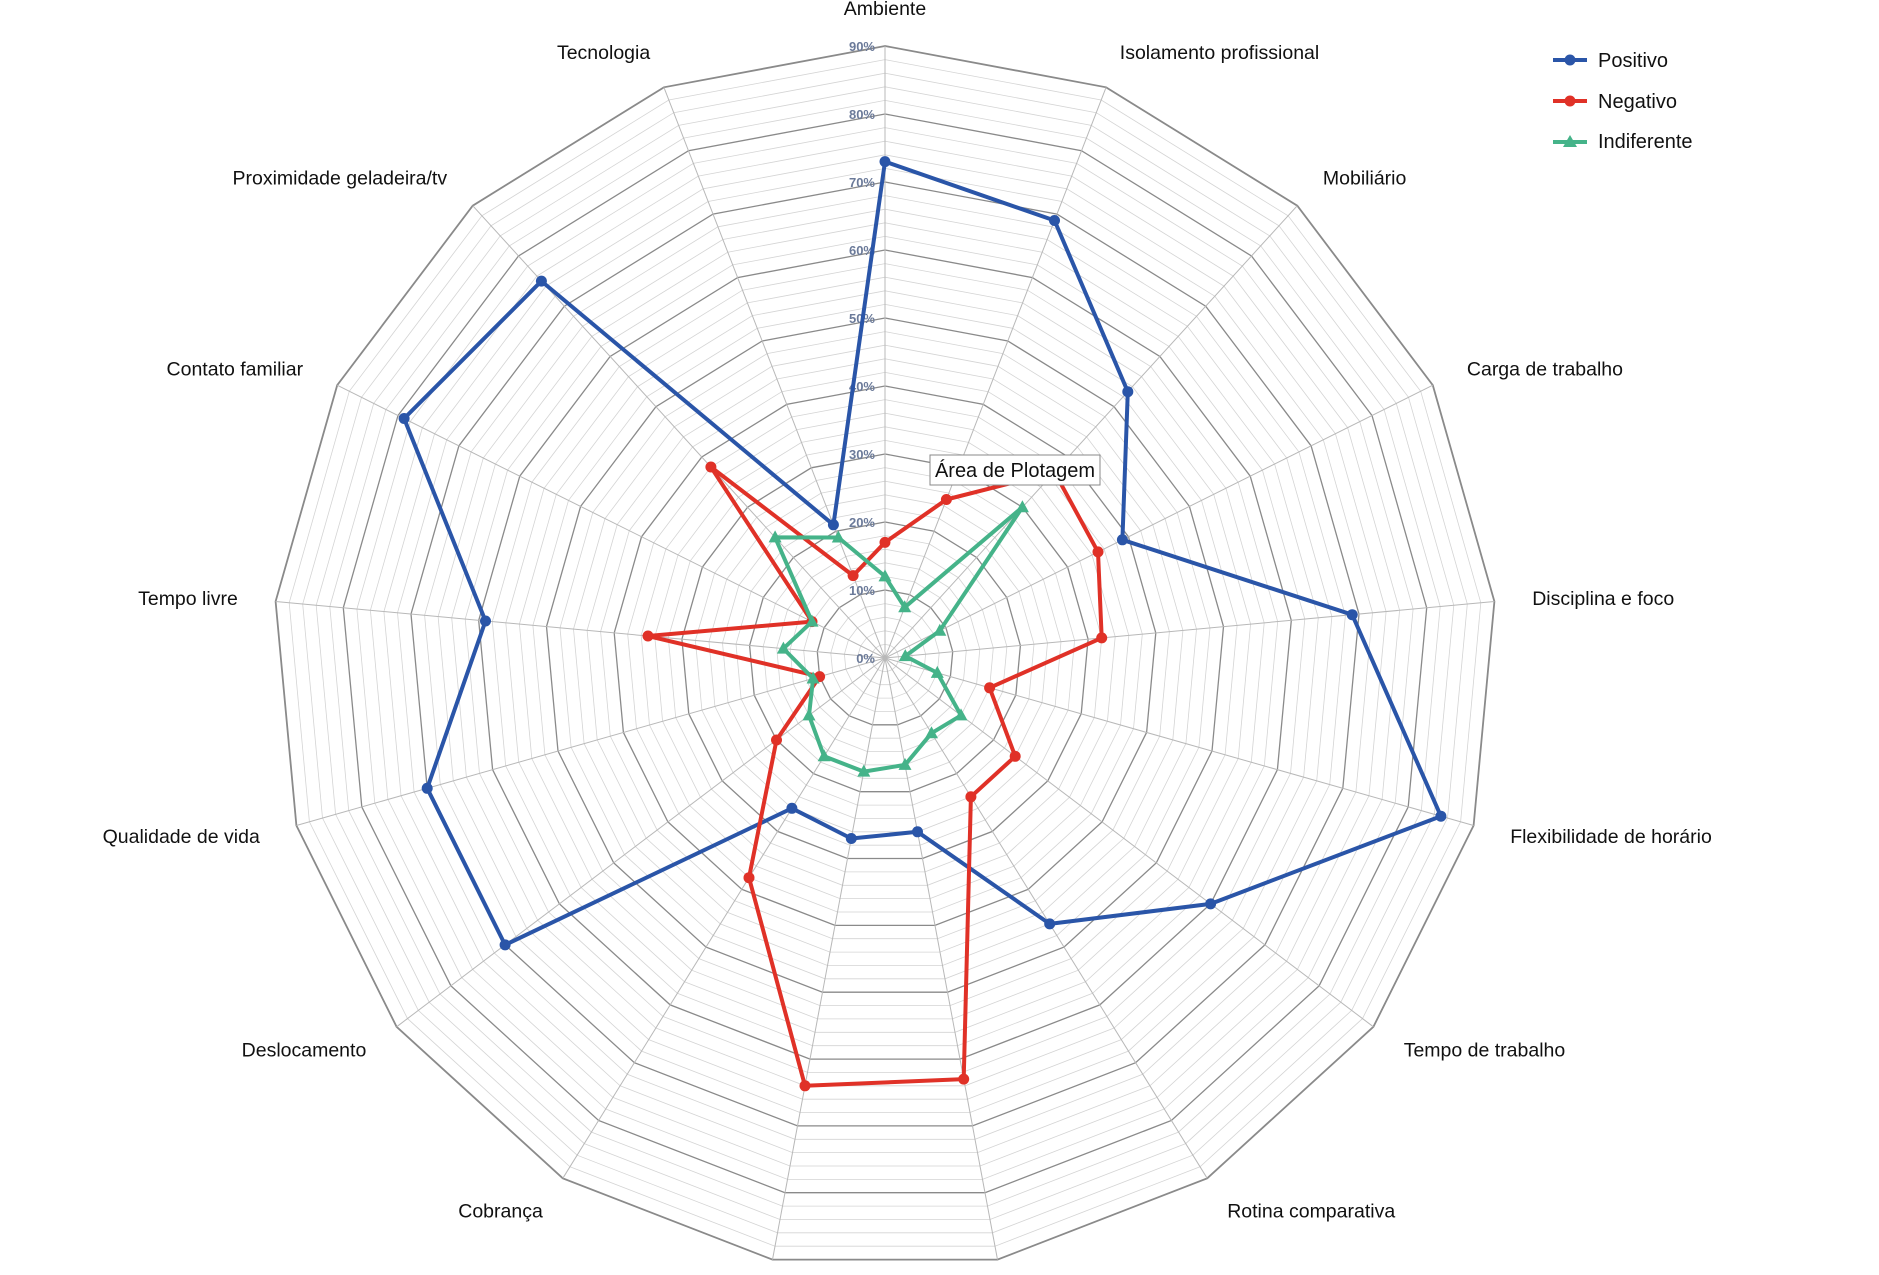  I want to click on legend-label-indiferente: Indiferente, so click(1645, 142).